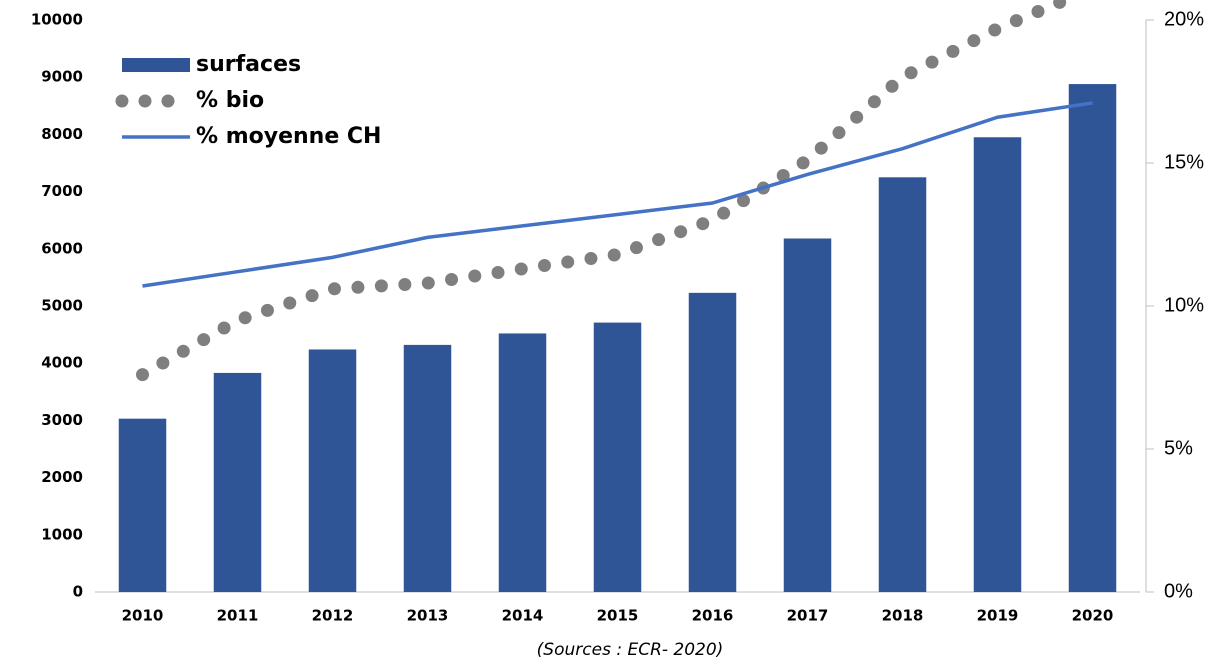 This screenshot has width=1217, height=662. Describe the element at coordinates (62, 306) in the screenshot. I see `y-tick-label: 5000` at that location.